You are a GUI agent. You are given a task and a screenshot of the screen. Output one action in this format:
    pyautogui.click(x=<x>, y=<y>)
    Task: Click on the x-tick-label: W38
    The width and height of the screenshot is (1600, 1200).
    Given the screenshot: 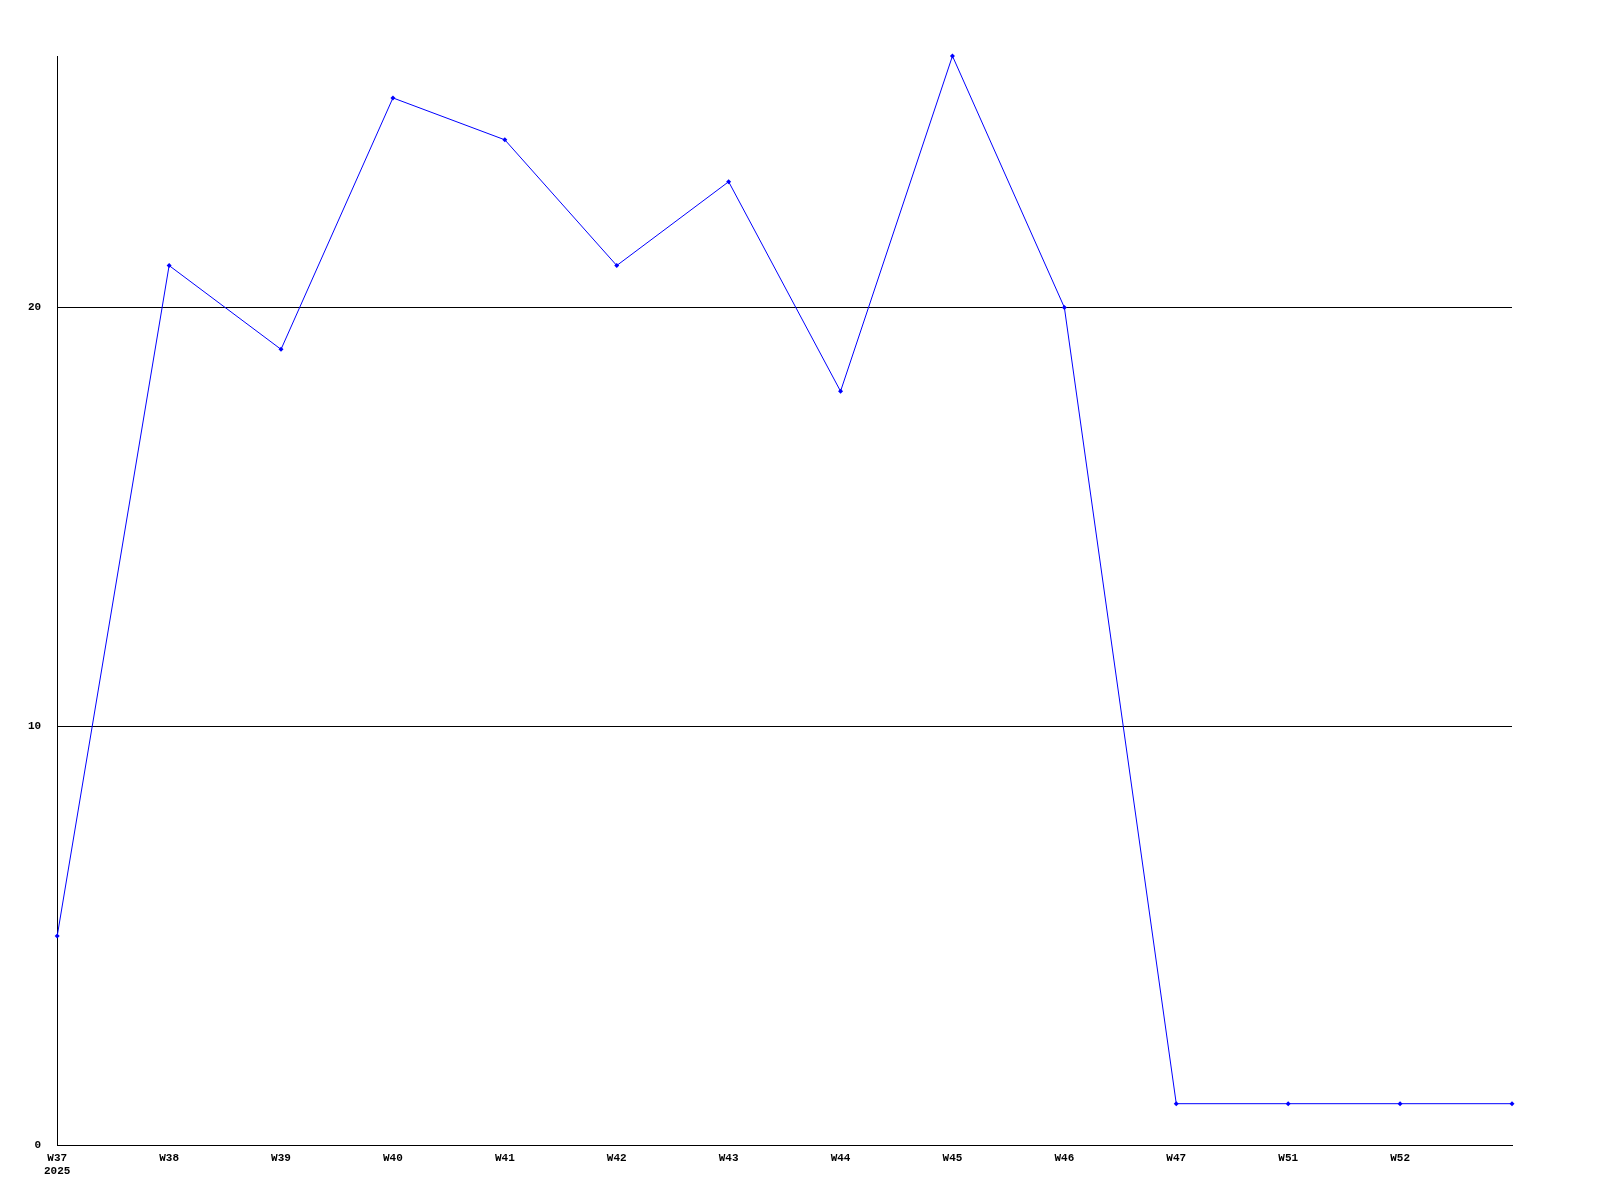 What is the action you would take?
    pyautogui.click(x=169, y=1157)
    